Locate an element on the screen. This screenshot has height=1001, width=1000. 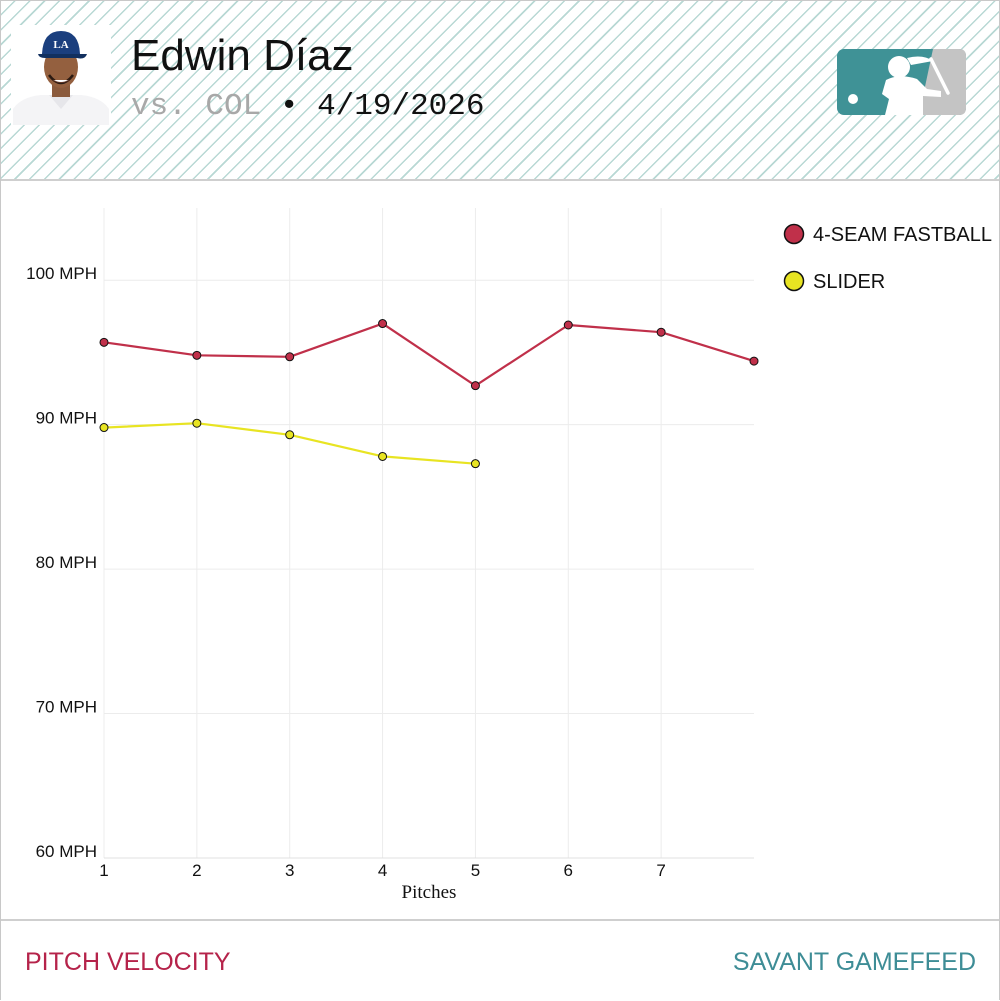
game-info: vs. COL • 4/19/2026 is located at coordinates (308, 106).